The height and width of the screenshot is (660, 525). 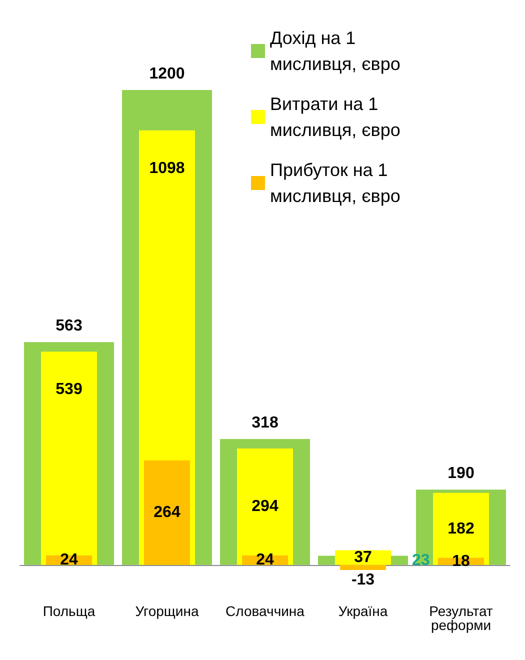 I want to click on data-label: 18, so click(x=461, y=561).